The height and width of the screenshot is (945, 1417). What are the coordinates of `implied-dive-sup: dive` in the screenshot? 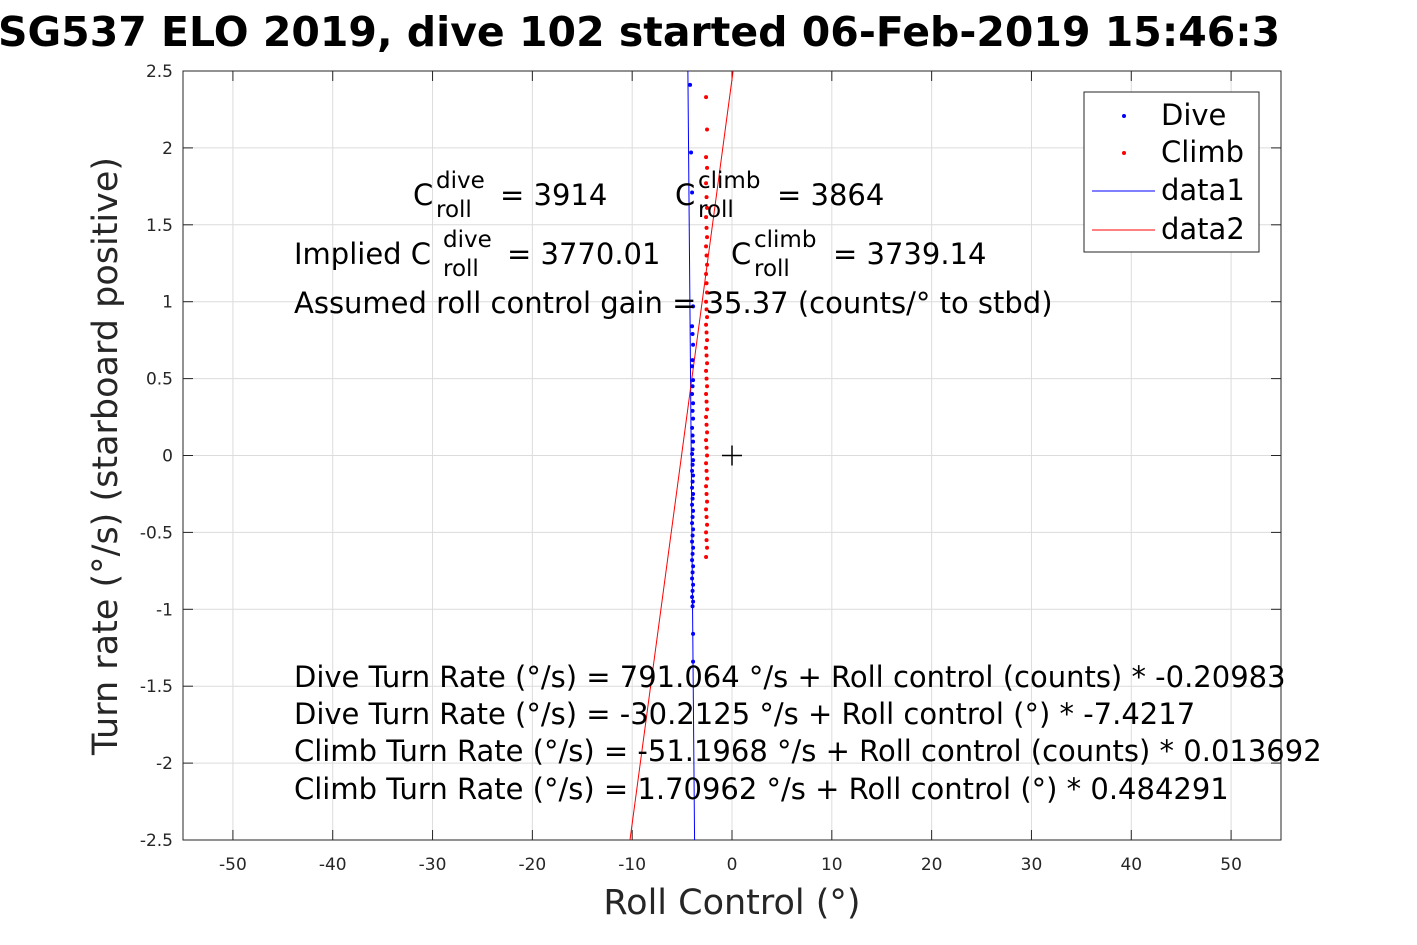 It's located at (467, 240).